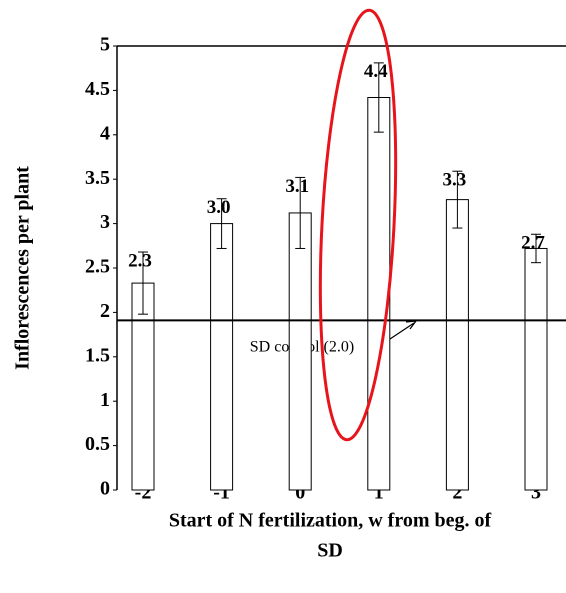  I want to click on data-label: 3.3, so click(455, 180).